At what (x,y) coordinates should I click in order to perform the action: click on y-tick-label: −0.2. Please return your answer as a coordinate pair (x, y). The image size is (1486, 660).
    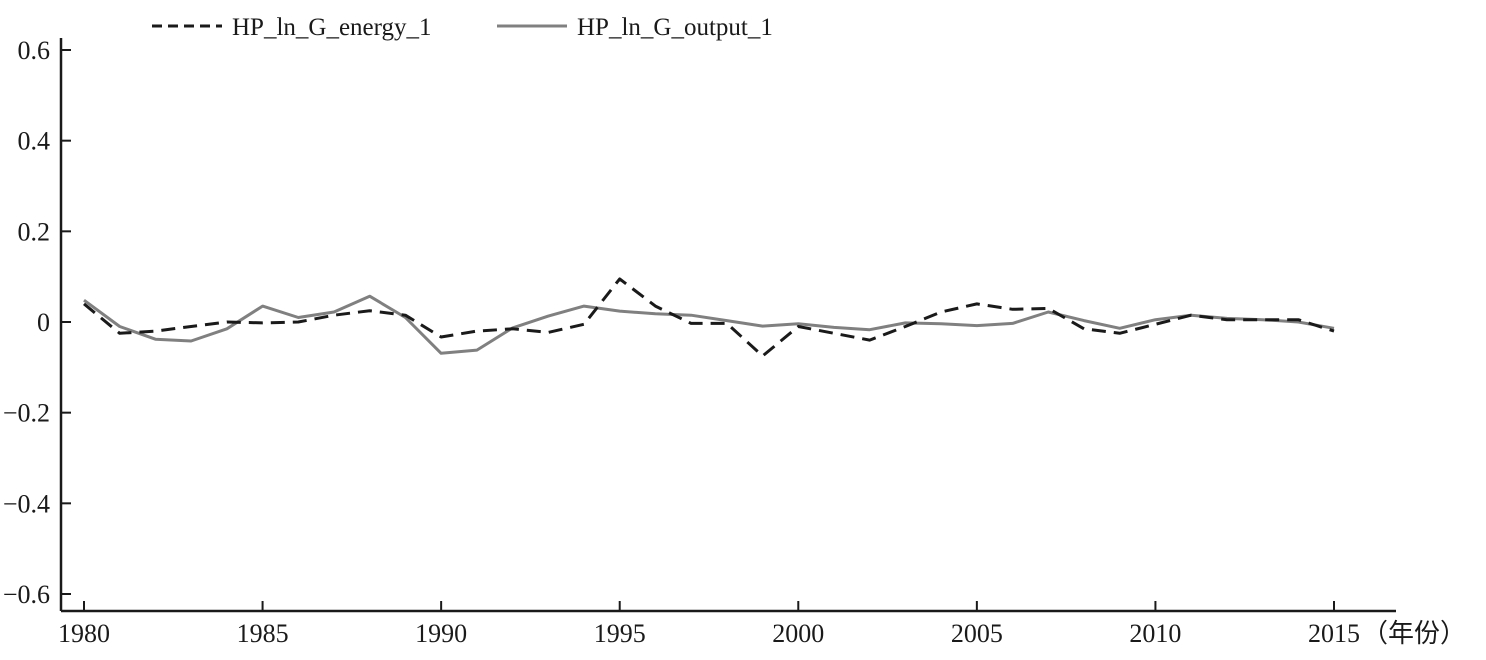
    Looking at the image, I should click on (26, 413).